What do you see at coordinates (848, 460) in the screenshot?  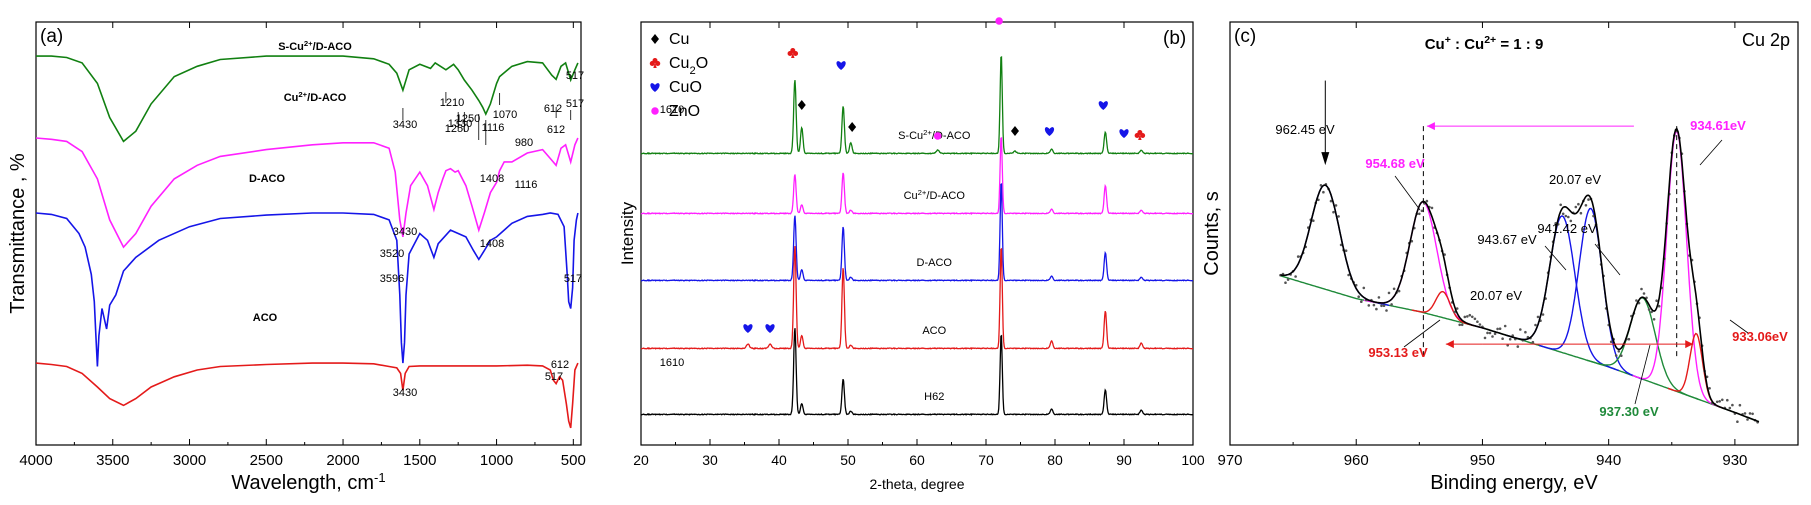 I see `x-tick-label: 50` at bounding box center [848, 460].